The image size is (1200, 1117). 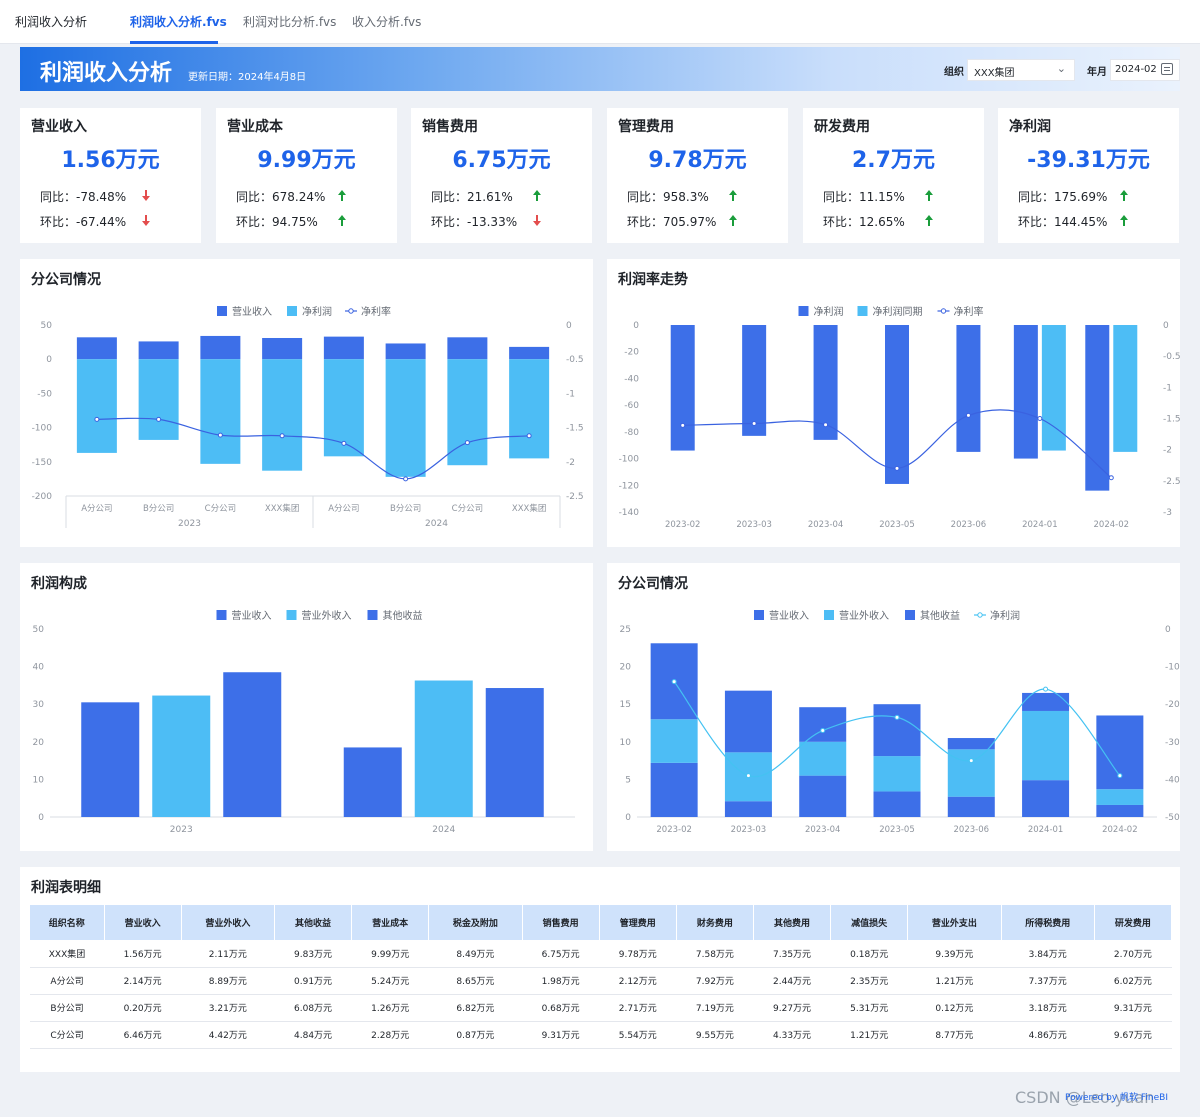 I want to click on kpi-card: 营业成本 9.99万元 同比：678.24% 环比：94.75%, so click(x=306, y=175).